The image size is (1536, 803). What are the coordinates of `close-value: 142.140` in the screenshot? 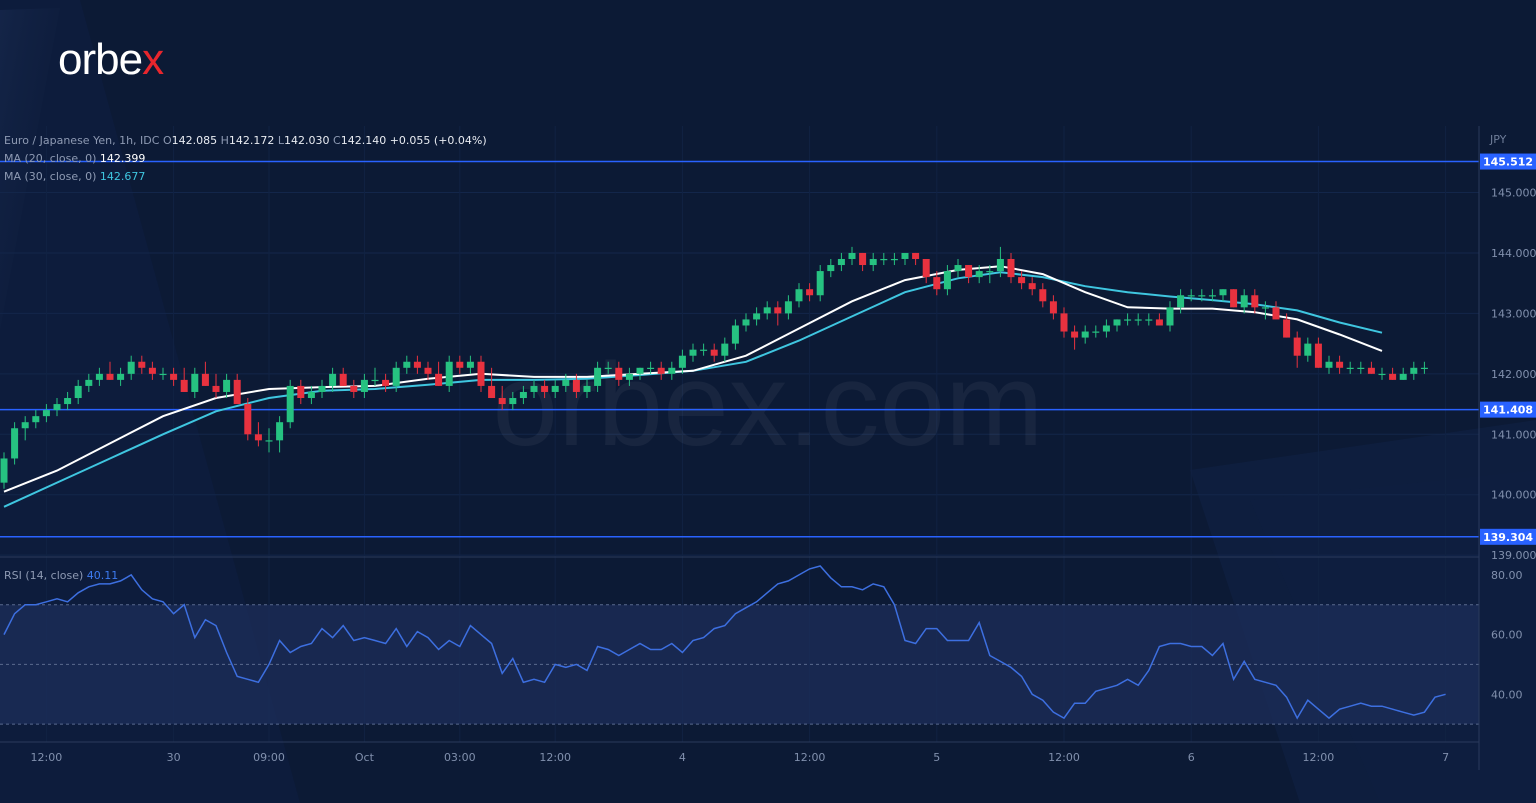 It's located at (363, 140).